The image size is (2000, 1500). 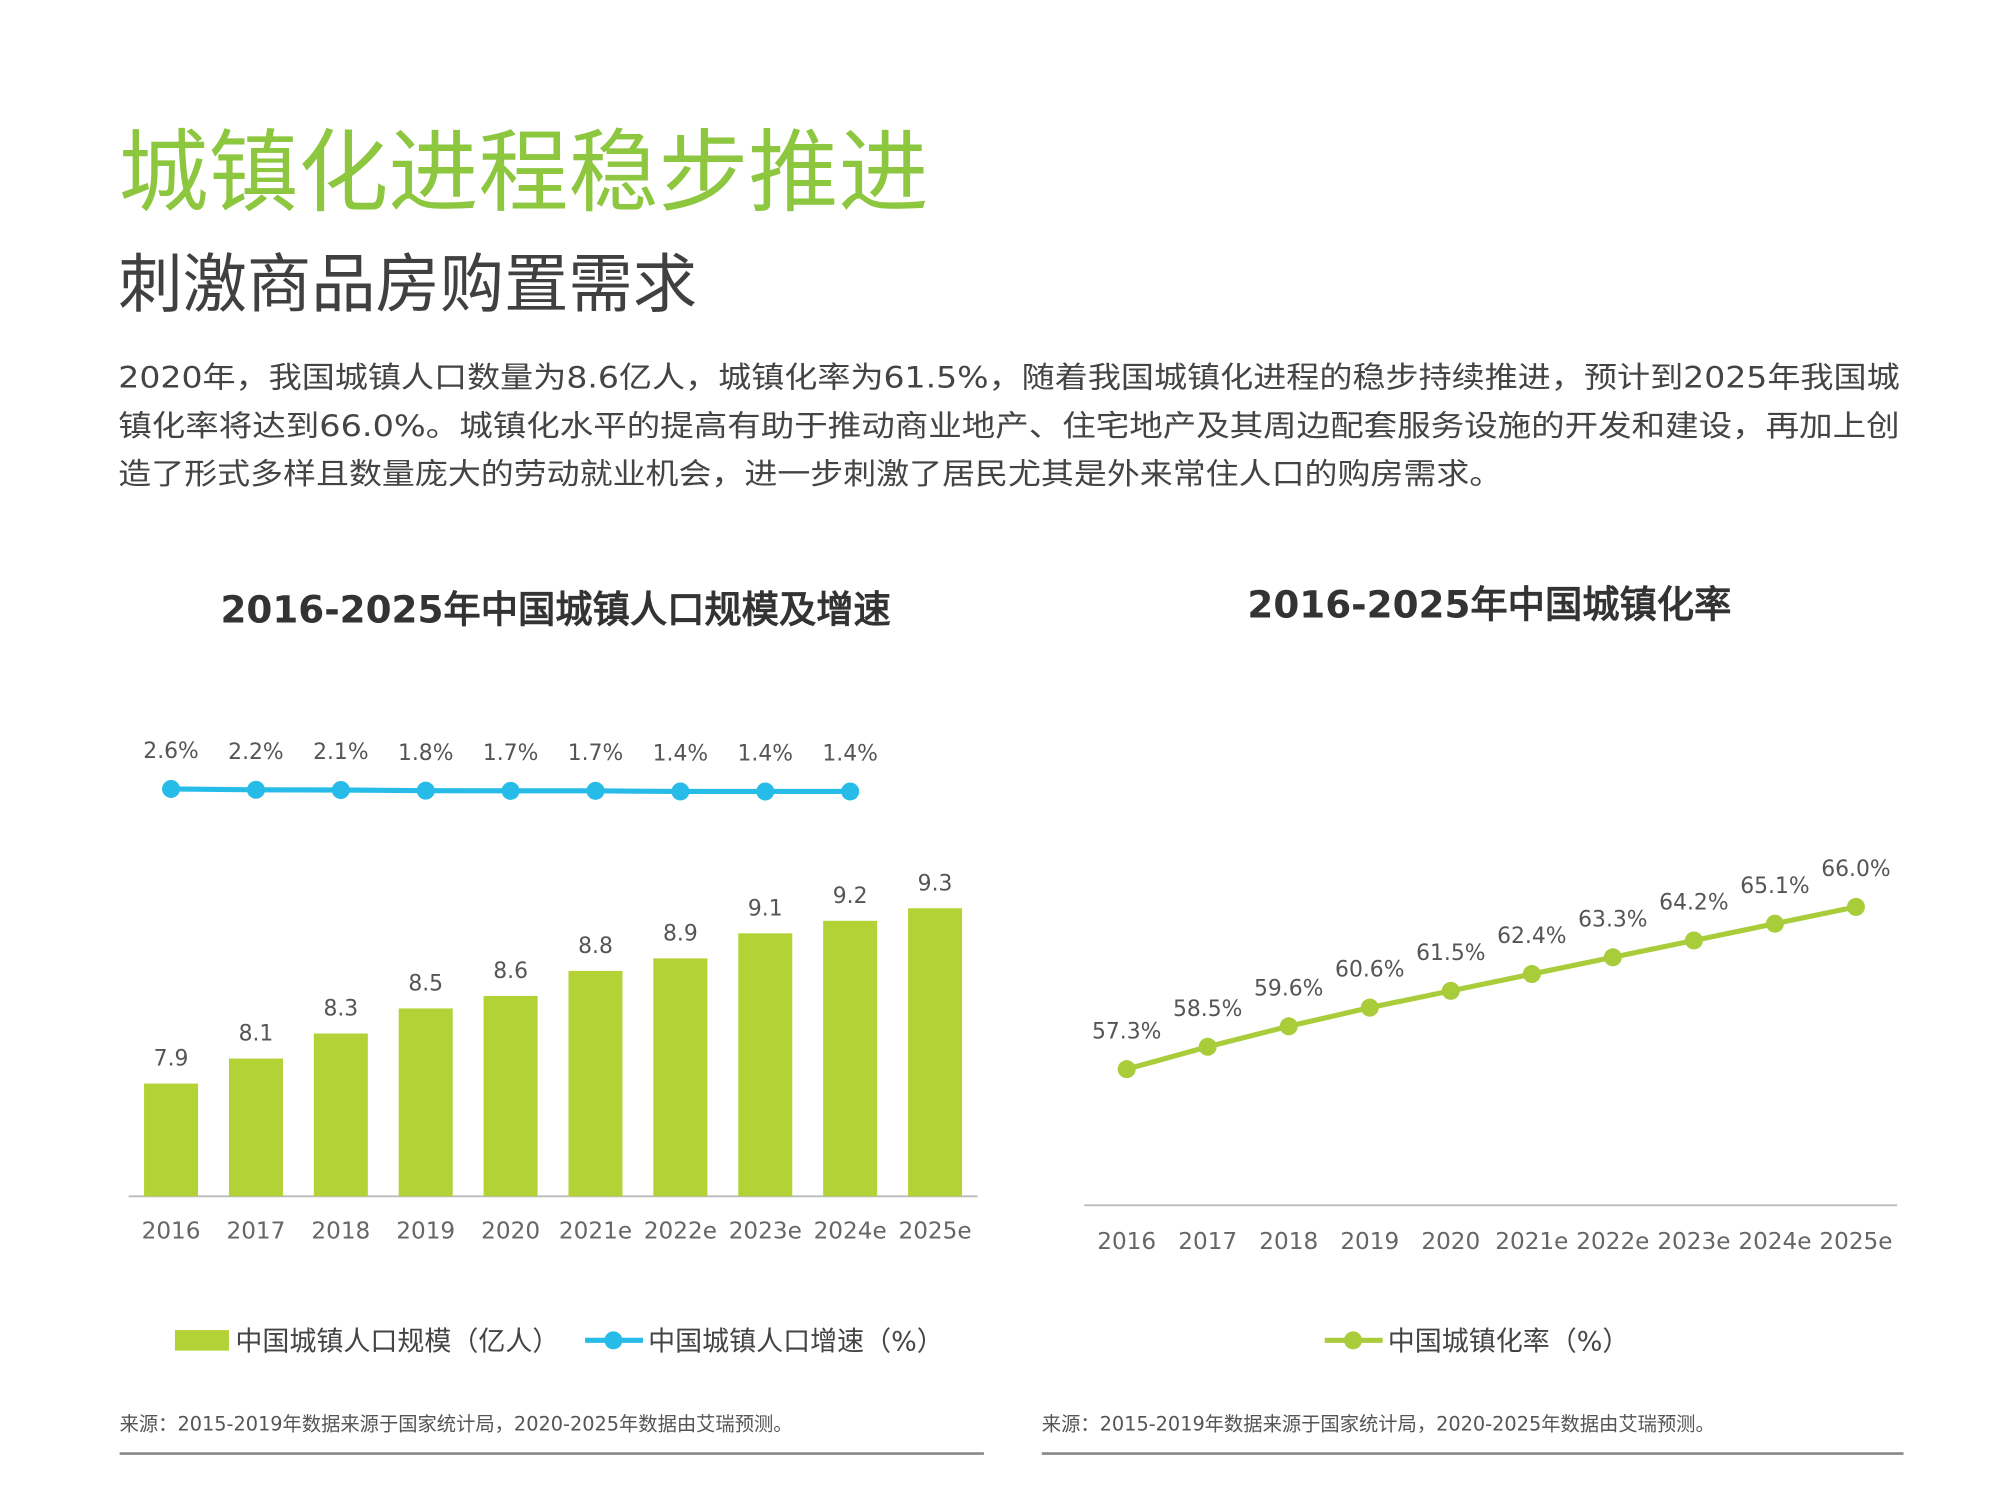 What do you see at coordinates (201, 1340) in the screenshot?
I see `legend-swatch` at bounding box center [201, 1340].